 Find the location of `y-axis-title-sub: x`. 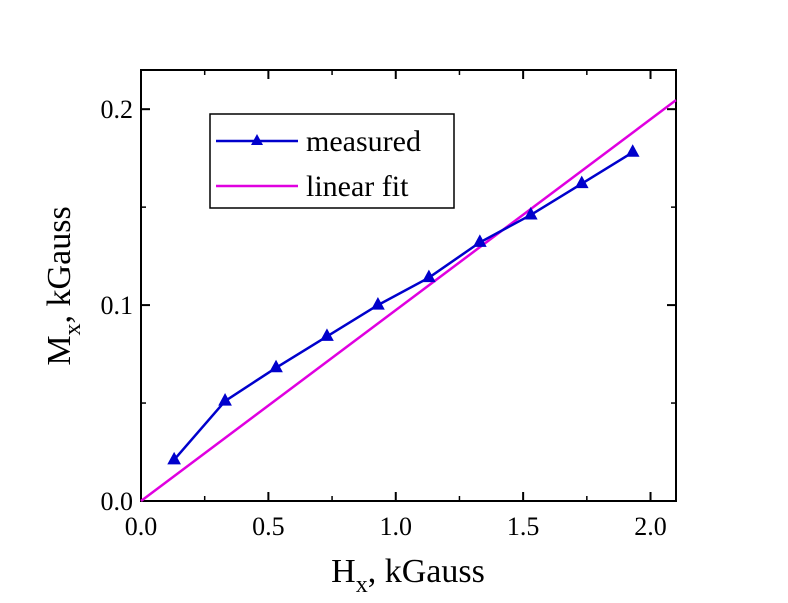

y-axis-title-sub: x is located at coordinates (73, 329).